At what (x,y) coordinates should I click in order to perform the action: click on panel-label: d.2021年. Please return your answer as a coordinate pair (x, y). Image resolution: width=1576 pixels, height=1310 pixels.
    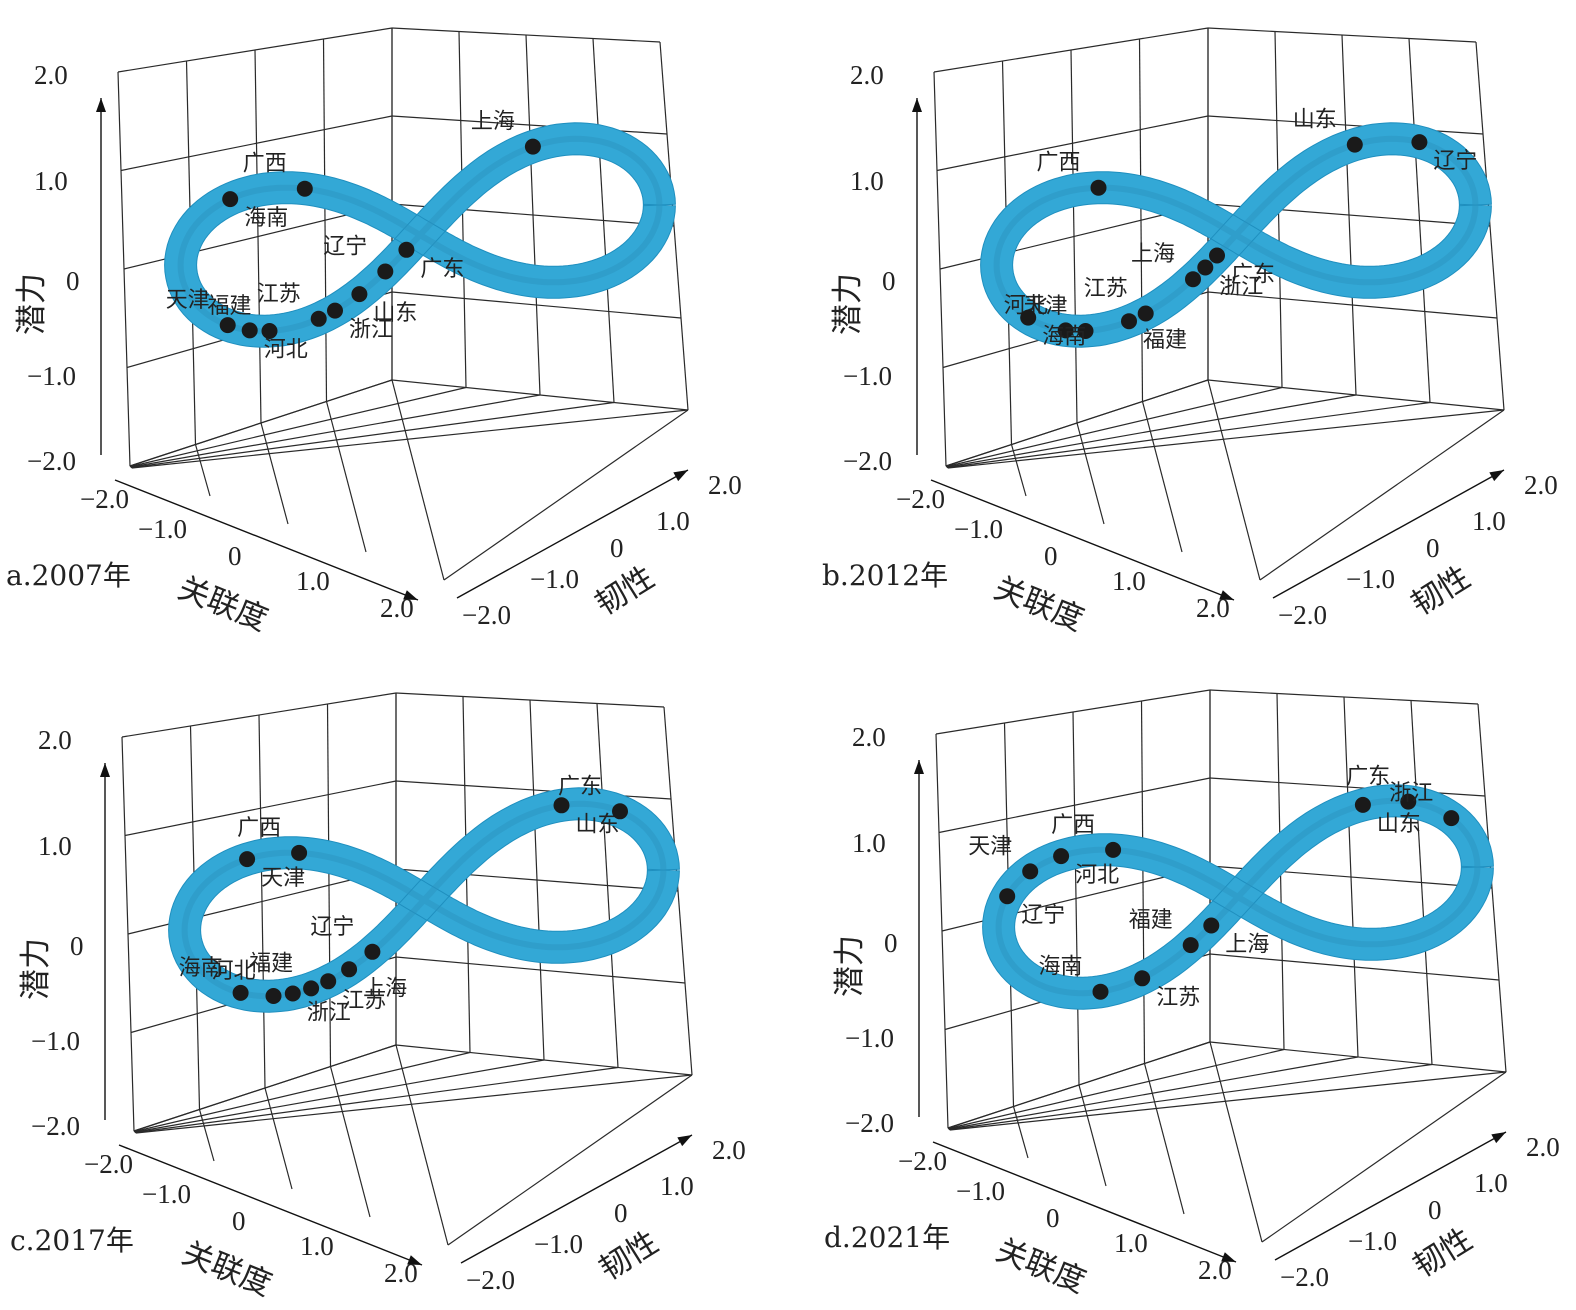
    Looking at the image, I should click on (887, 1237).